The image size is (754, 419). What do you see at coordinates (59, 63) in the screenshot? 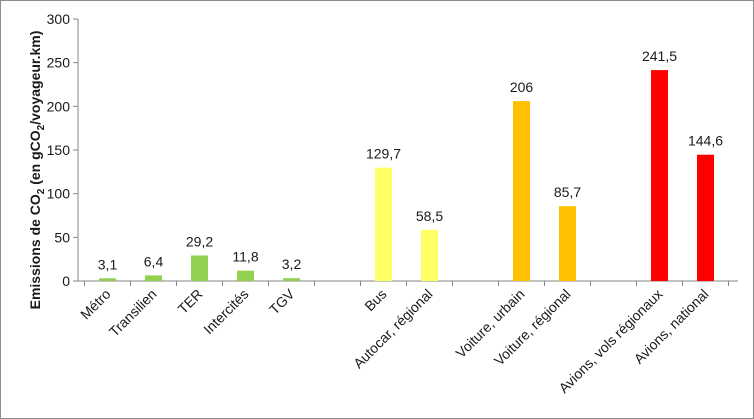
I see `y-tick-label: 250` at bounding box center [59, 63].